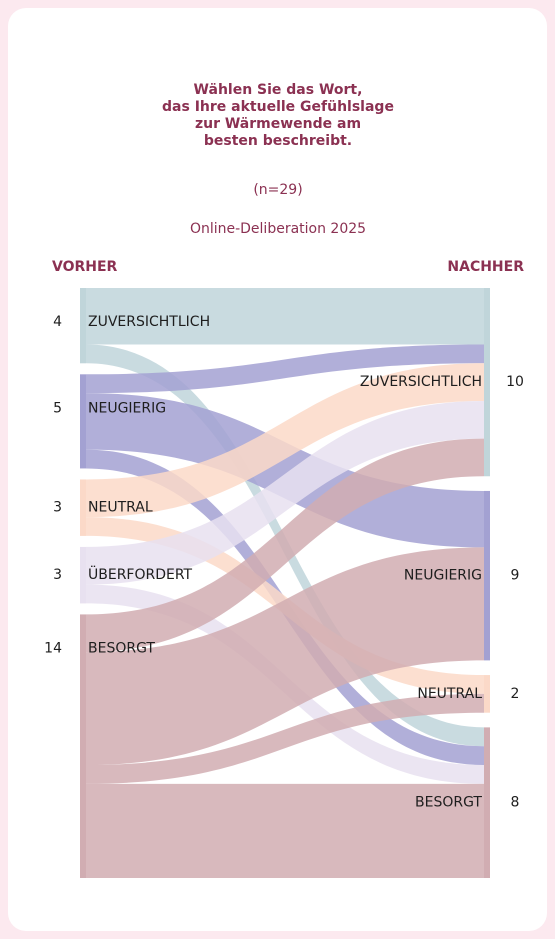 Image resolution: width=555 pixels, height=939 pixels. Describe the element at coordinates (277, 190) in the screenshot. I see `subtitle: (n=29)` at that location.